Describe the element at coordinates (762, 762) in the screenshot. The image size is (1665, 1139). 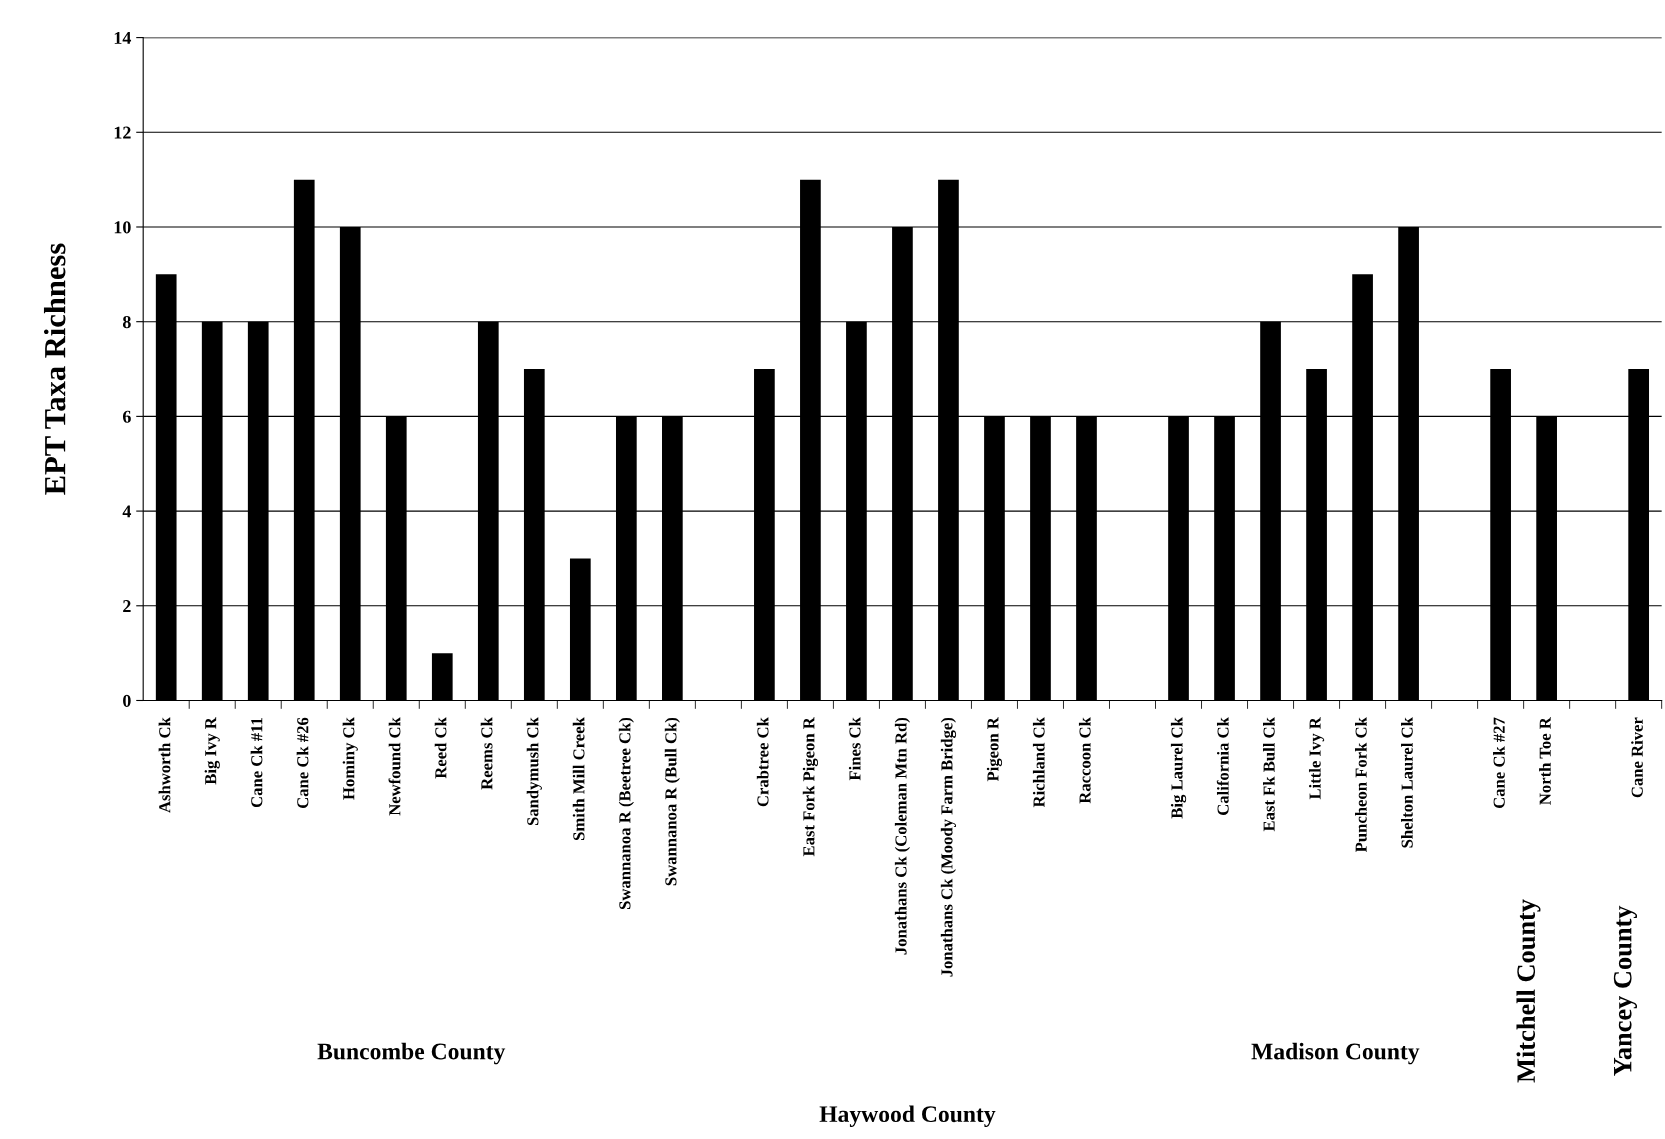
I see `x-tick-label: Crabtree Ck` at that location.